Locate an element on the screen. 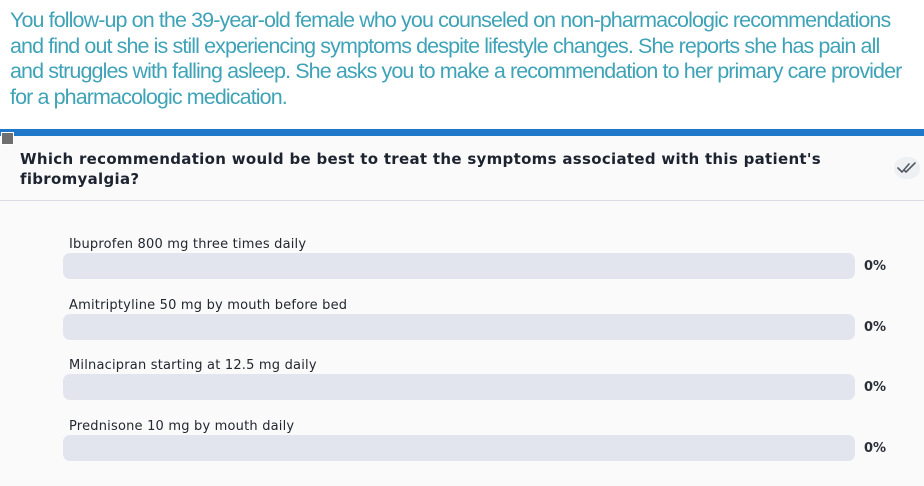 Image resolution: width=924 pixels, height=486 pixels. option-label: Amitriptyline 50 mg by mouth before bed is located at coordinates (208, 305).